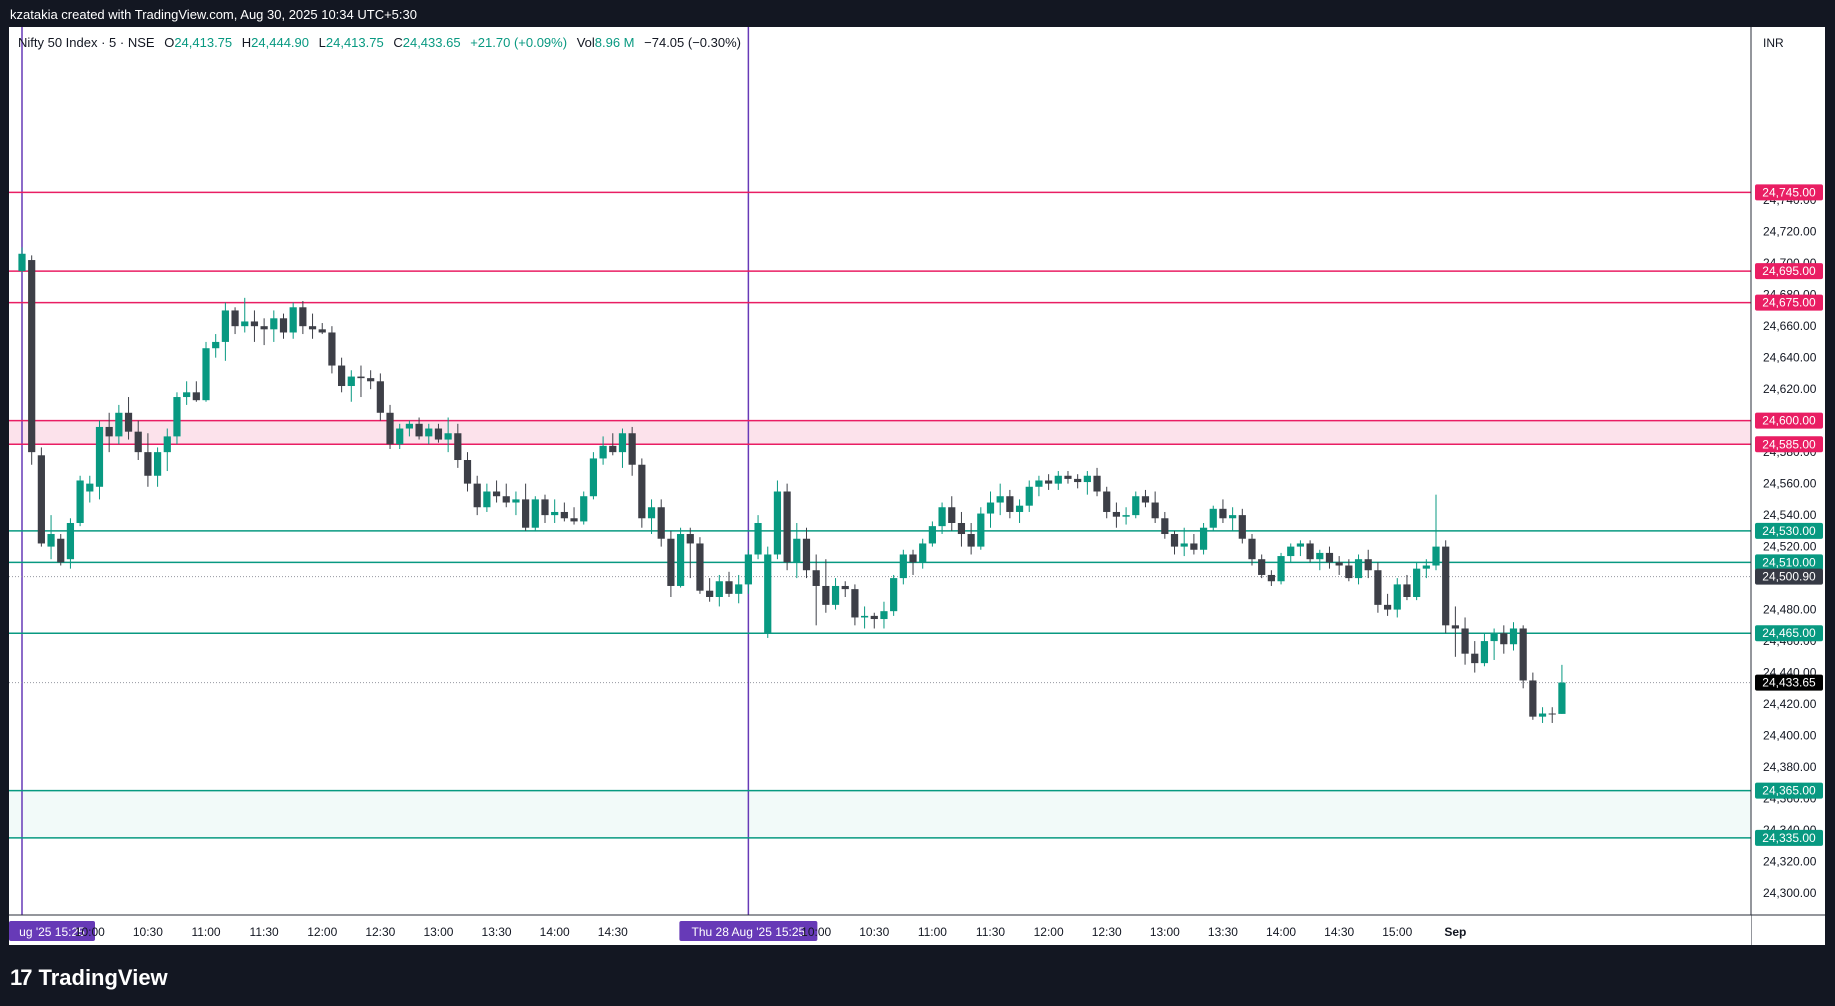 The width and height of the screenshot is (1835, 1006). What do you see at coordinates (354, 42) in the screenshot?
I see `low-value: 24,413.75` at bounding box center [354, 42].